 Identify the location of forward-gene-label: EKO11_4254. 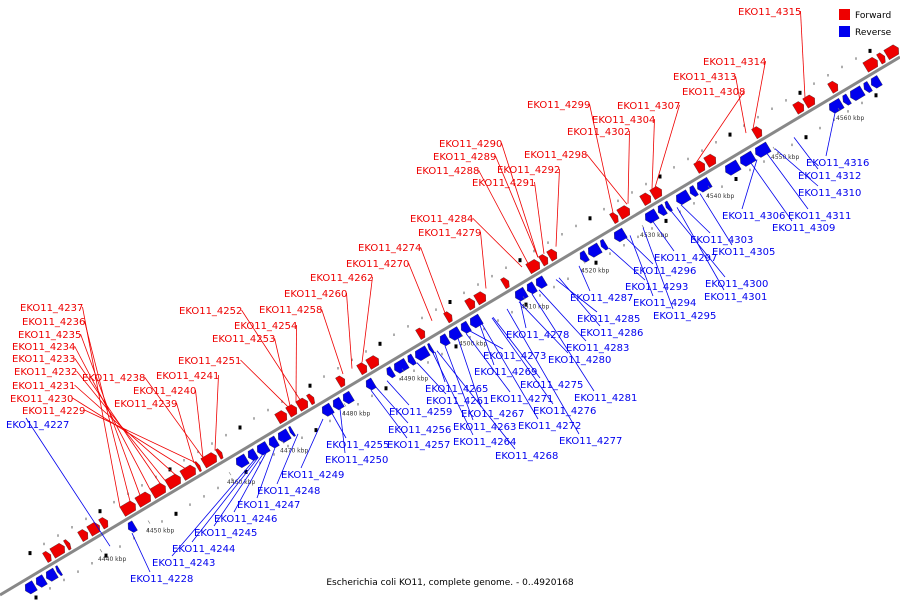
(265, 326).